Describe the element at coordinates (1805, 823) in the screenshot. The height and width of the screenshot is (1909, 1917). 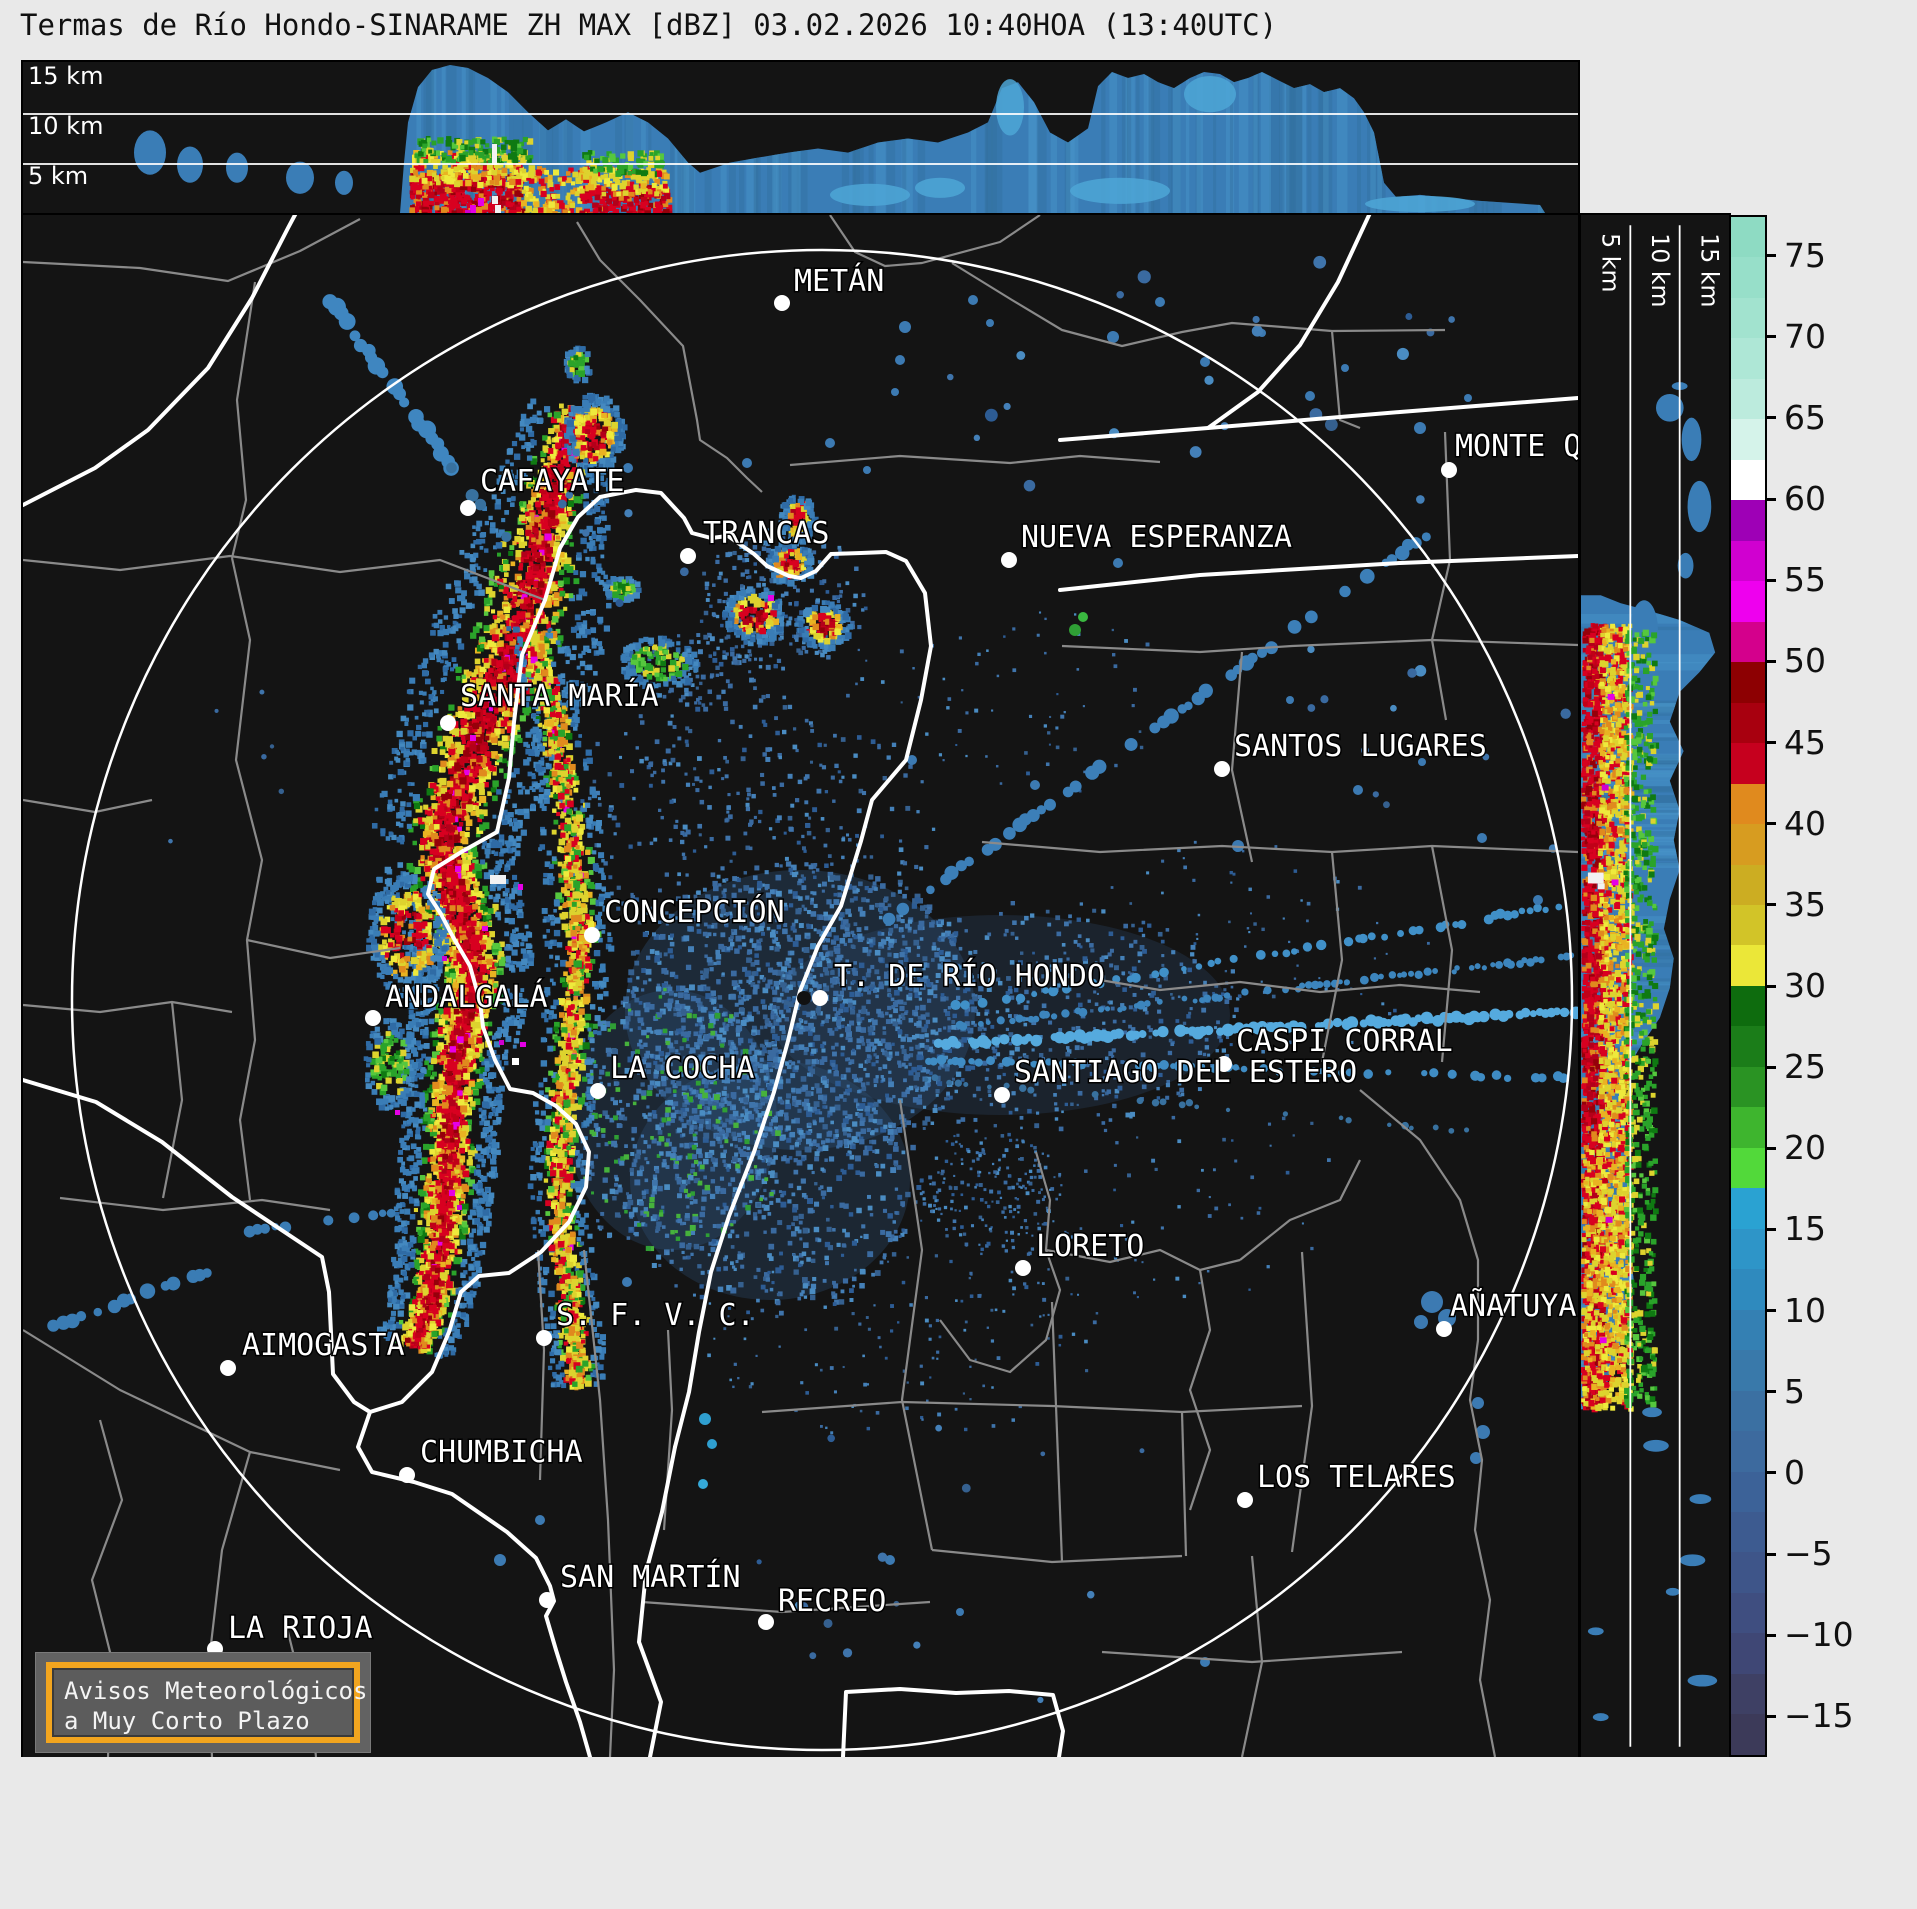
I see `colorbar-tick-label: 40` at that location.